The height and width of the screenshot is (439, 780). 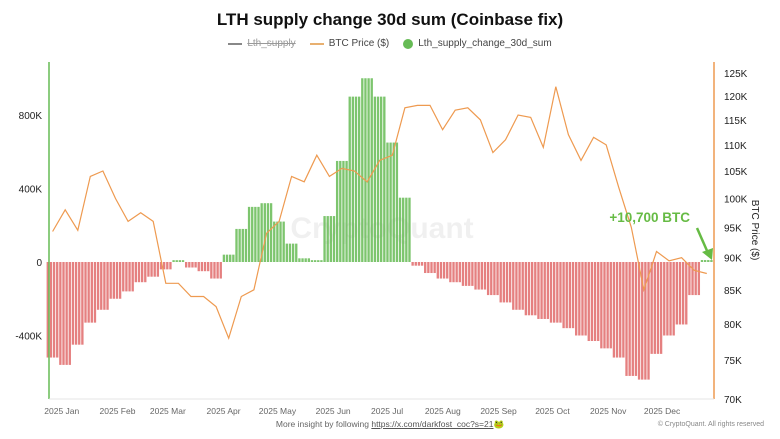 I want to click on right-tick-label: 80K, so click(x=733, y=325).